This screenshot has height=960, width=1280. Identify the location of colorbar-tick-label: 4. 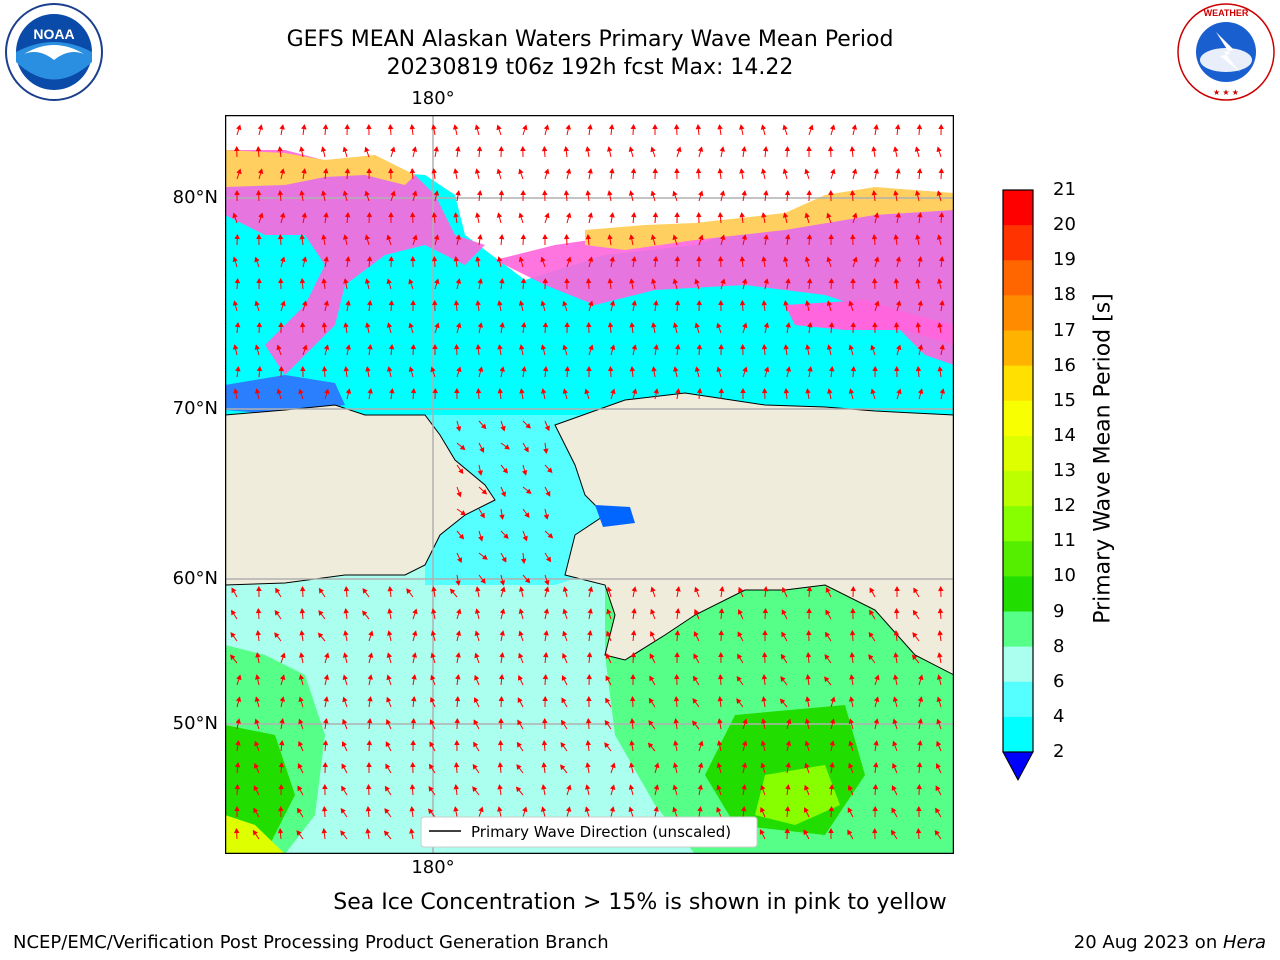
(1059, 716).